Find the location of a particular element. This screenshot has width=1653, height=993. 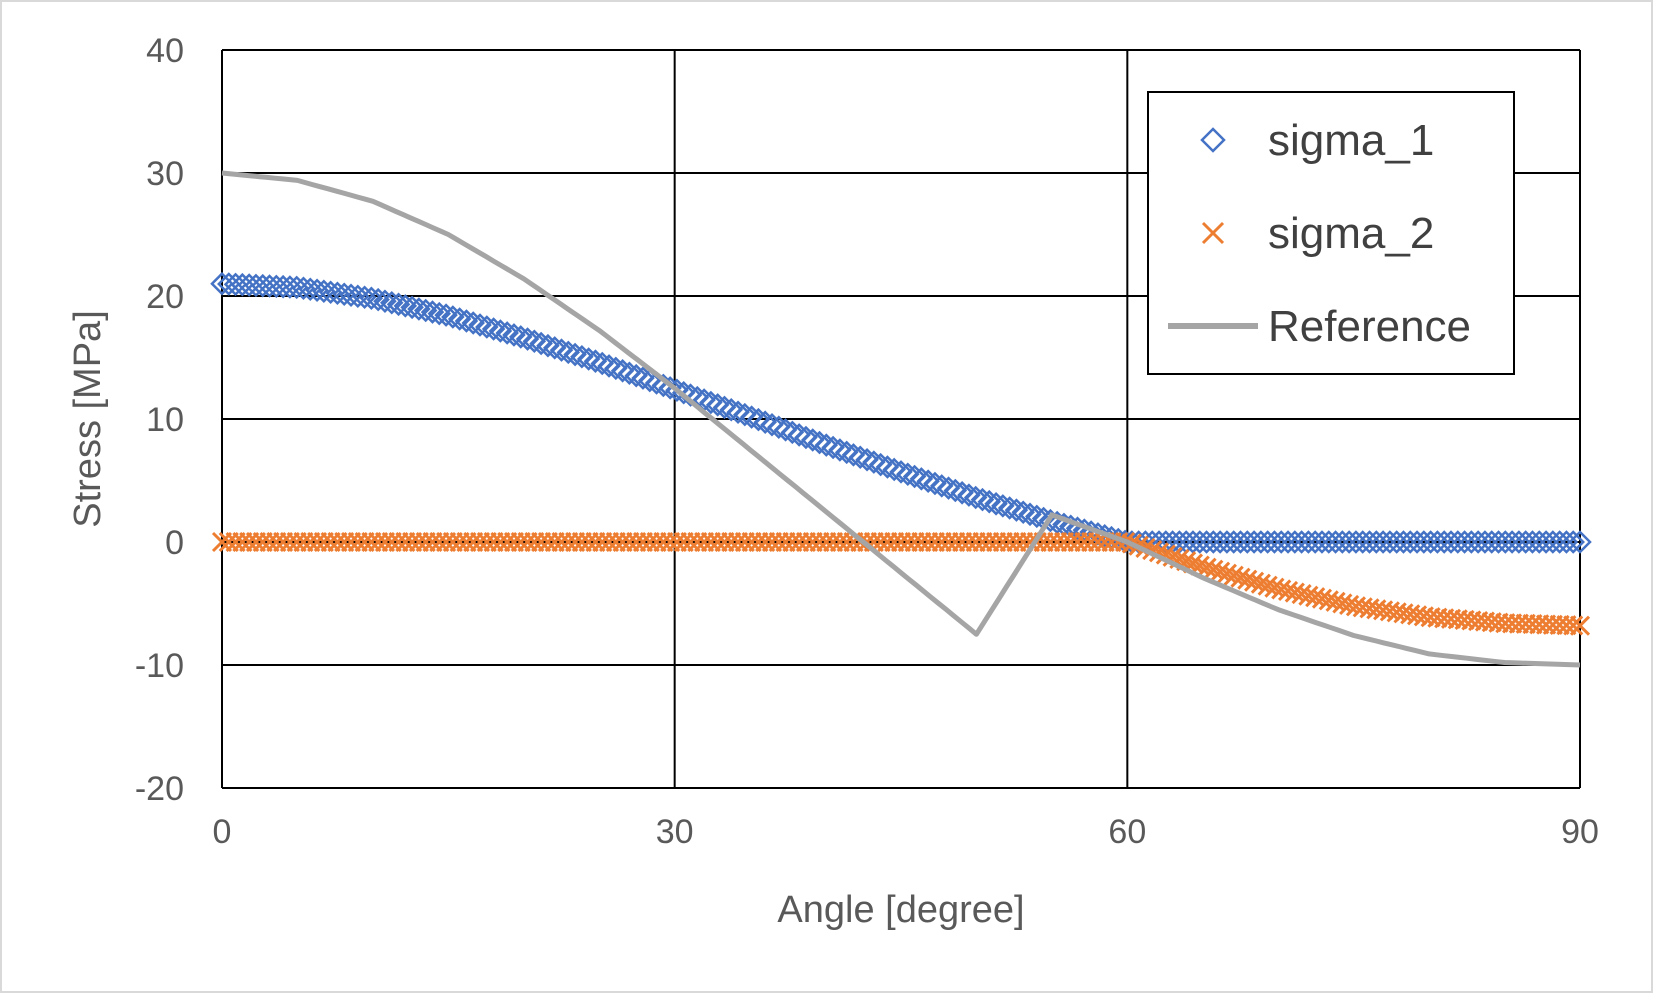

legend-label-sigma-1: sigma_1 is located at coordinates (1351, 140).